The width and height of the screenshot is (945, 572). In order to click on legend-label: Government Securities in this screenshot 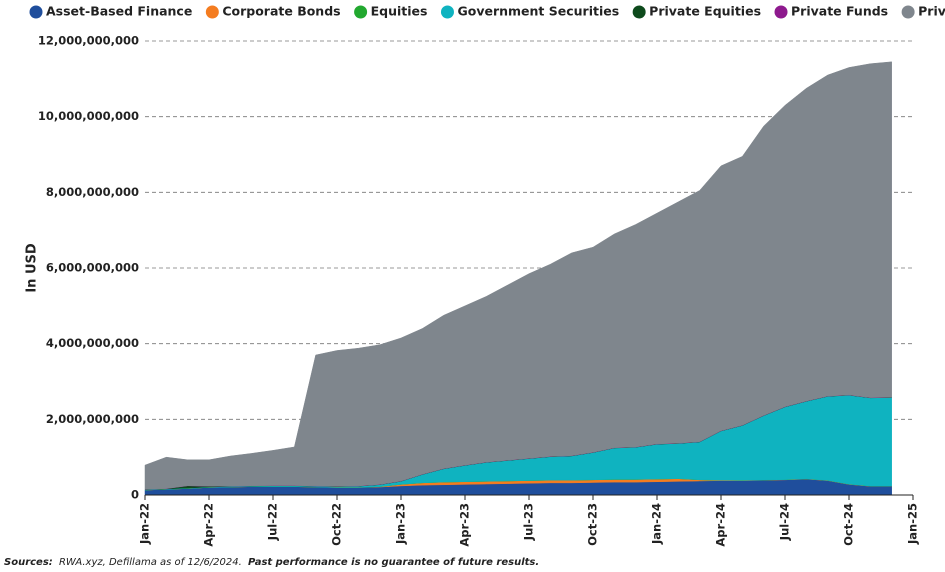, I will do `click(538, 11)`.